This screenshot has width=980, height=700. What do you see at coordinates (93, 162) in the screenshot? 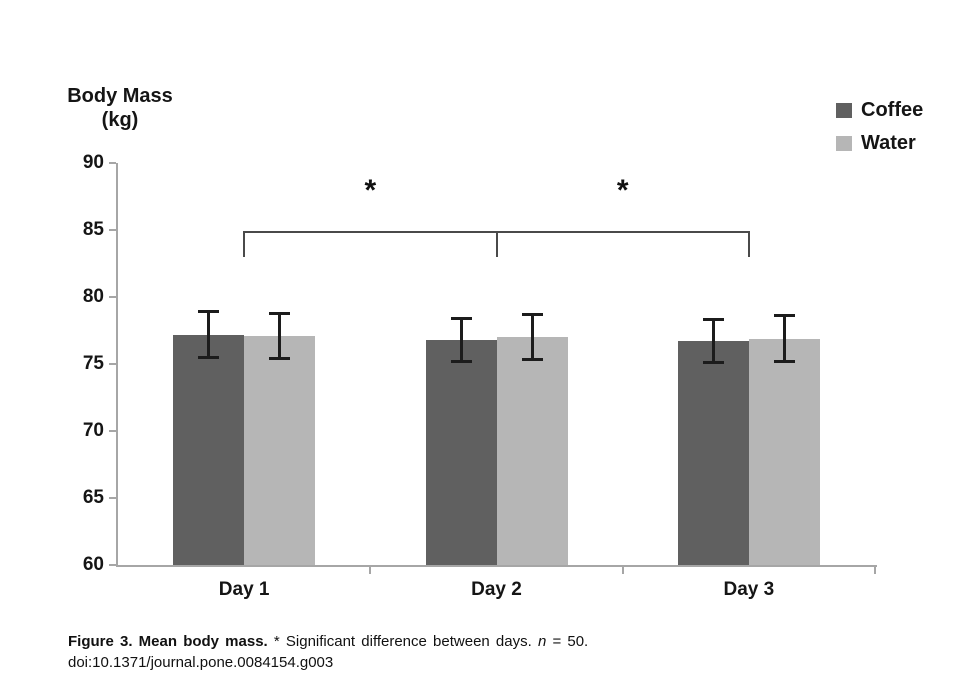
I see `y-tick-label: 90` at bounding box center [93, 162].